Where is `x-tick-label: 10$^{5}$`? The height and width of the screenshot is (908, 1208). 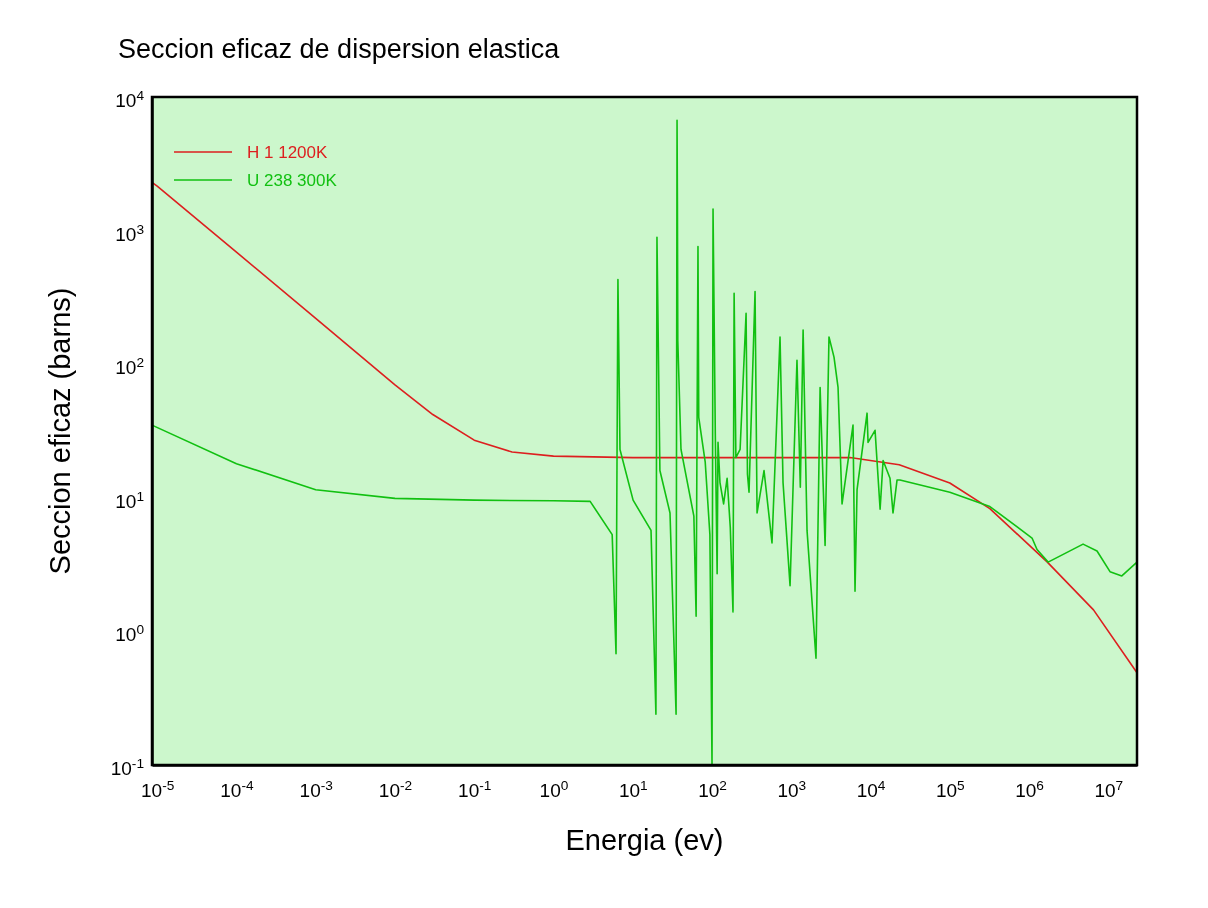
x-tick-label: 10$^{5}$ is located at coordinates (950, 789).